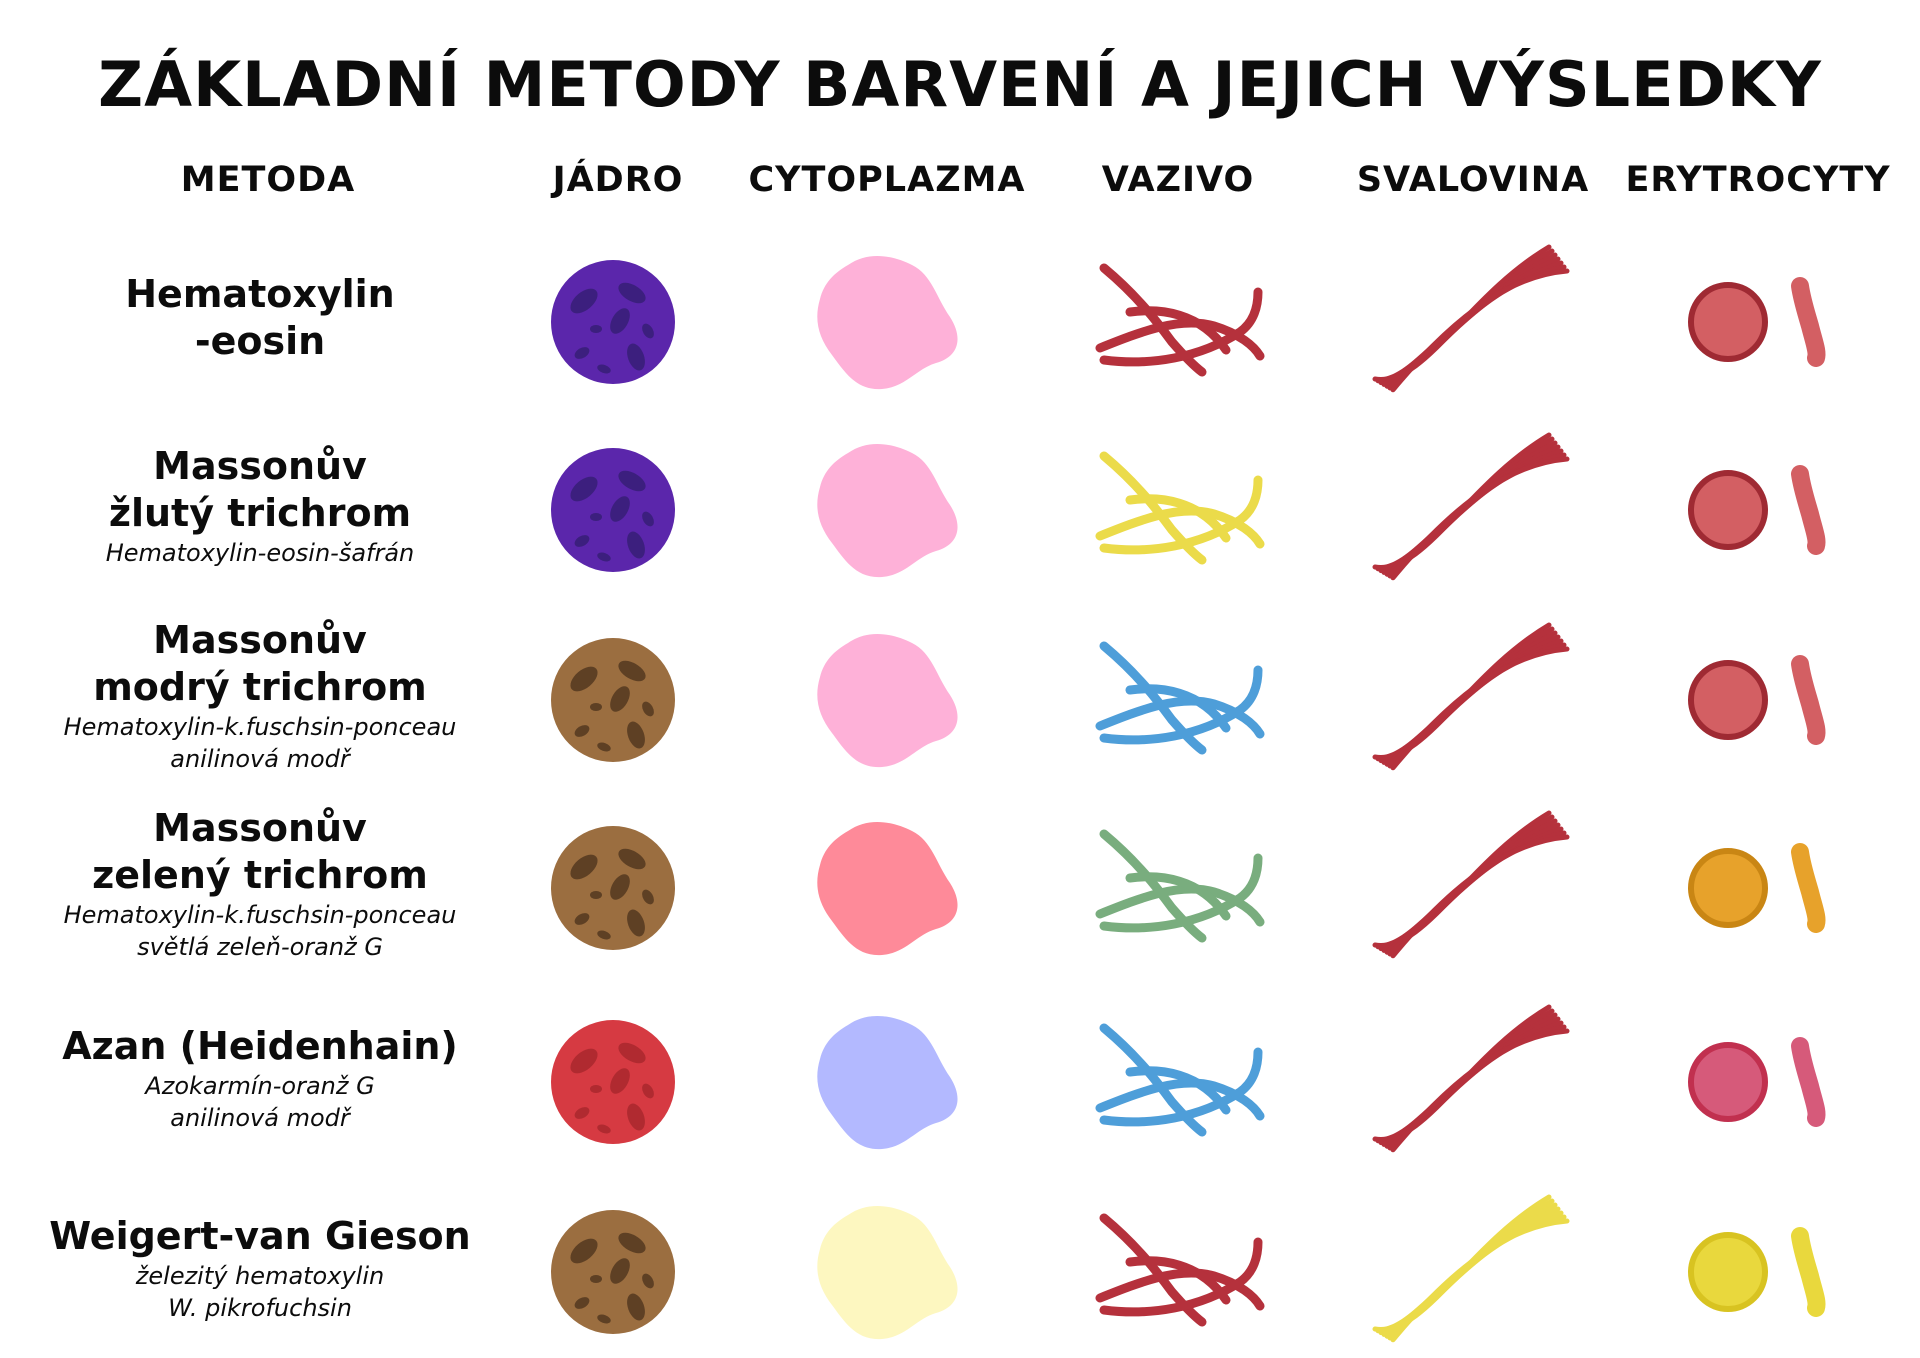 The width and height of the screenshot is (1920, 1358). What do you see at coordinates (260, 663) in the screenshot?
I see `method-name: Massonův modrý trichrom` at bounding box center [260, 663].